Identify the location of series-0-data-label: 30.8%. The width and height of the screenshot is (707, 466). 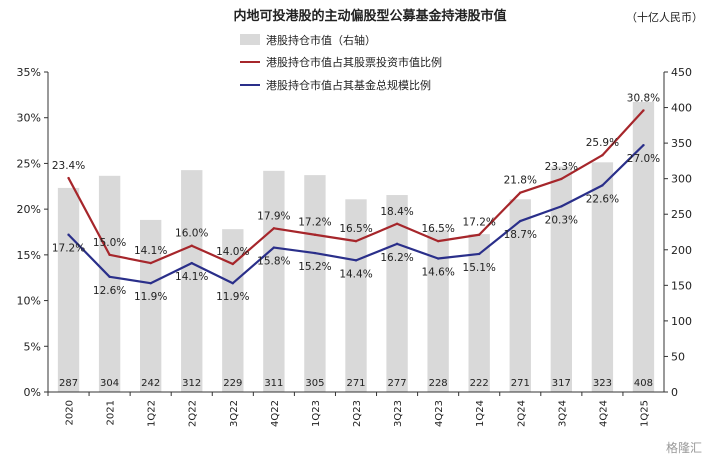
(643, 98).